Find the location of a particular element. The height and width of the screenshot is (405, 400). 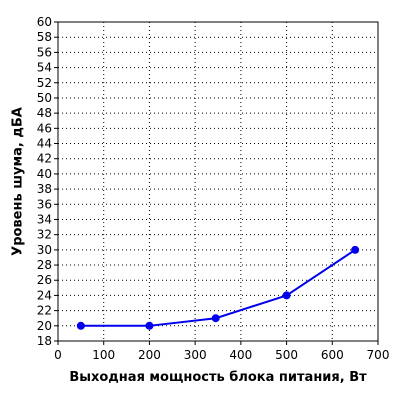

y-tick-label: 22 is located at coordinates (44, 311).